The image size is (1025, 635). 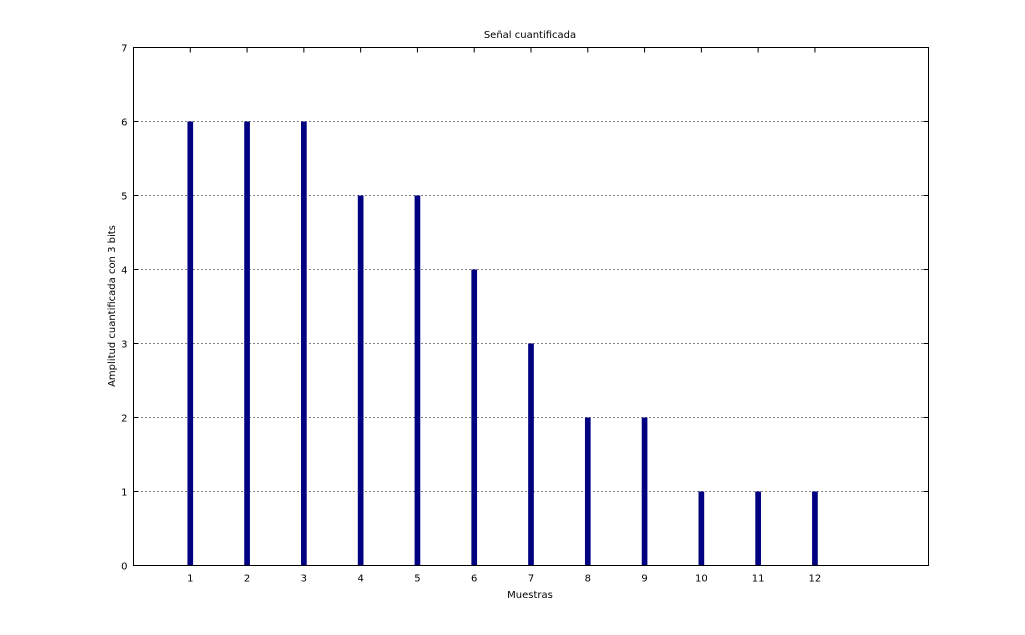 I want to click on x-axis-label: Muestras, so click(x=530, y=595).